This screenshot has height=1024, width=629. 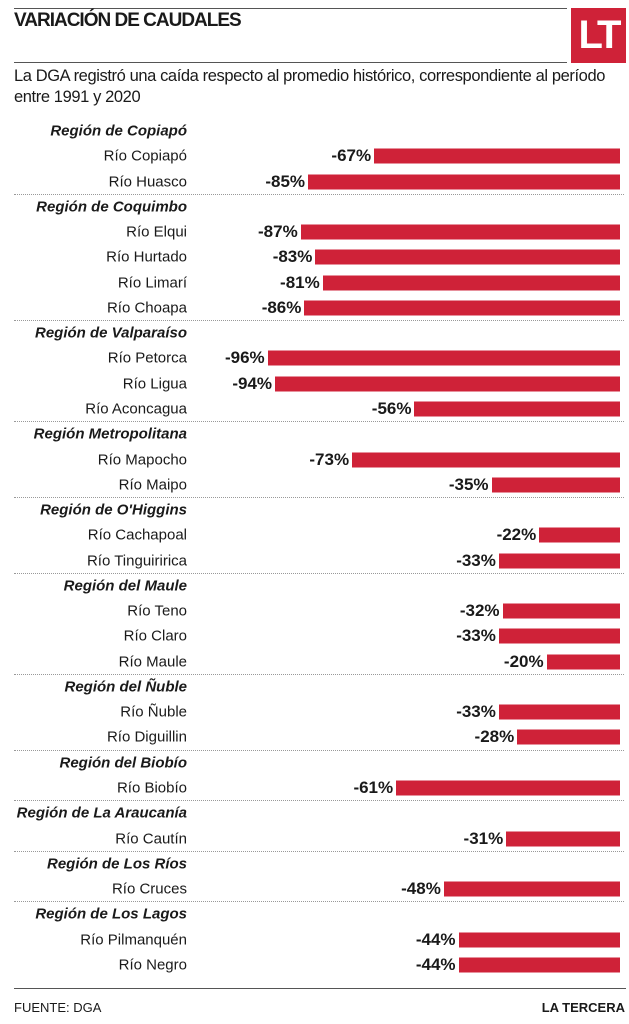 What do you see at coordinates (464, 182) in the screenshot?
I see `bar-río-huasco` at bounding box center [464, 182].